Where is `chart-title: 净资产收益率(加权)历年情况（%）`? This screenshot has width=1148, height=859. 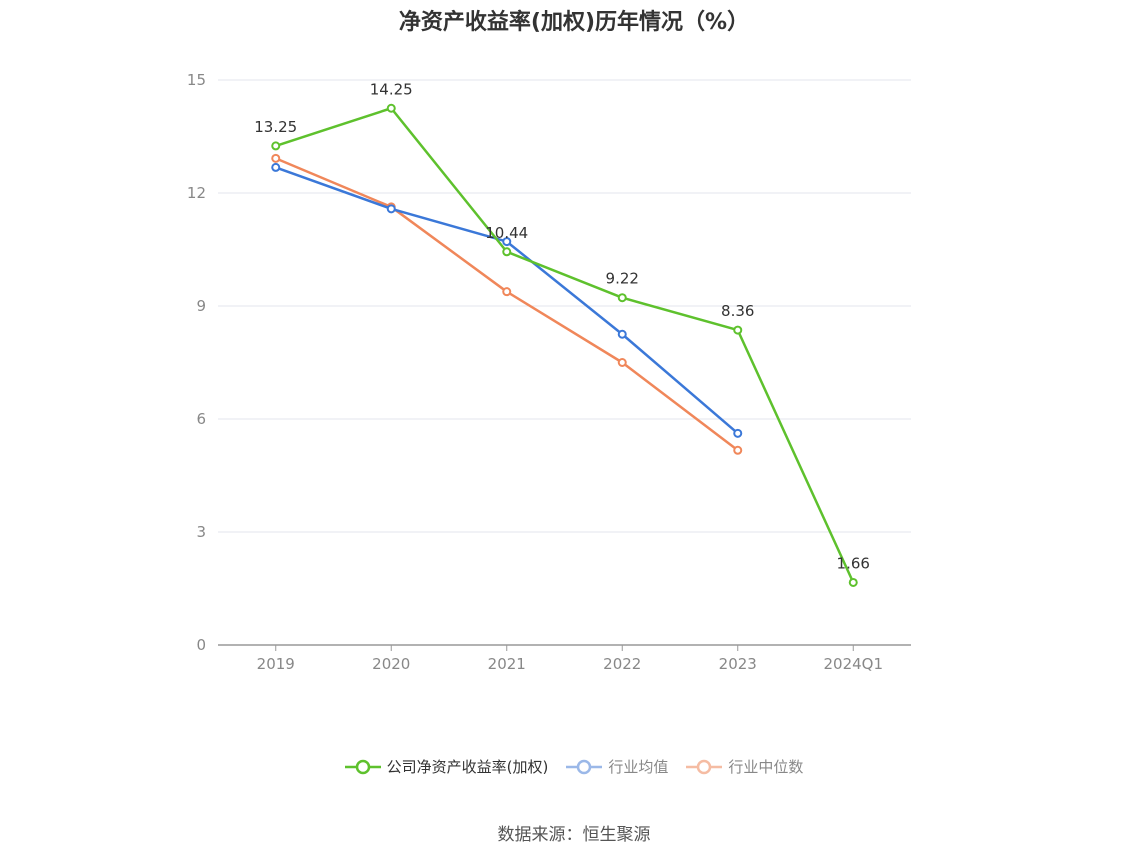 chart-title: 净资产收益率(加权)历年情况（%） is located at coordinates (574, 22).